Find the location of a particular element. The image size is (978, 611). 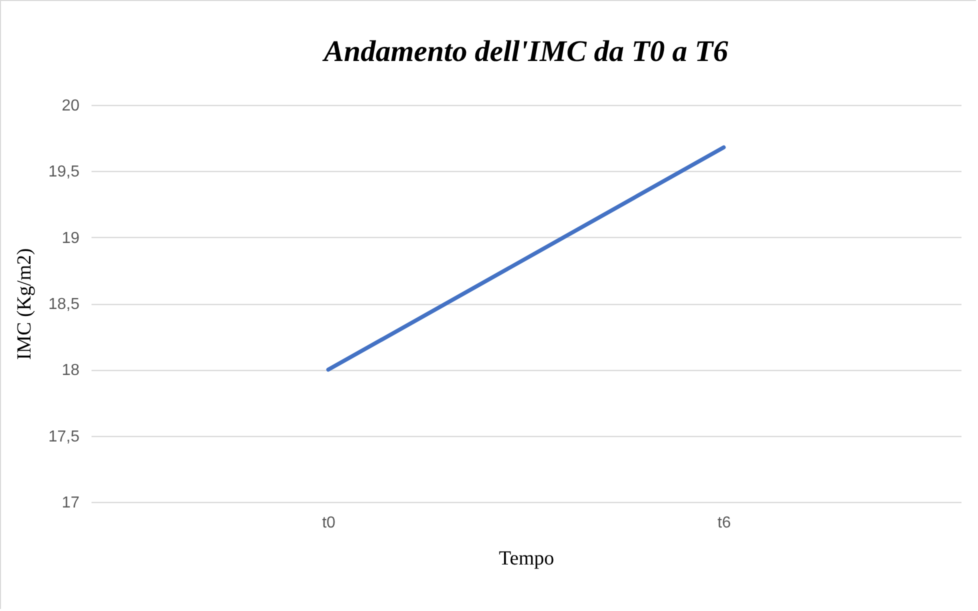

x-tick-label: t0 is located at coordinates (329, 523).